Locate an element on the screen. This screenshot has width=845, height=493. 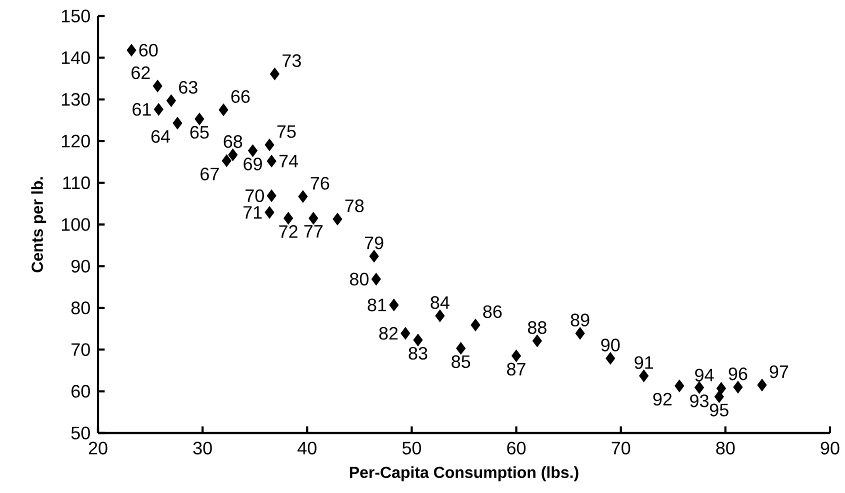
annotation: 91 is located at coordinates (643, 362).